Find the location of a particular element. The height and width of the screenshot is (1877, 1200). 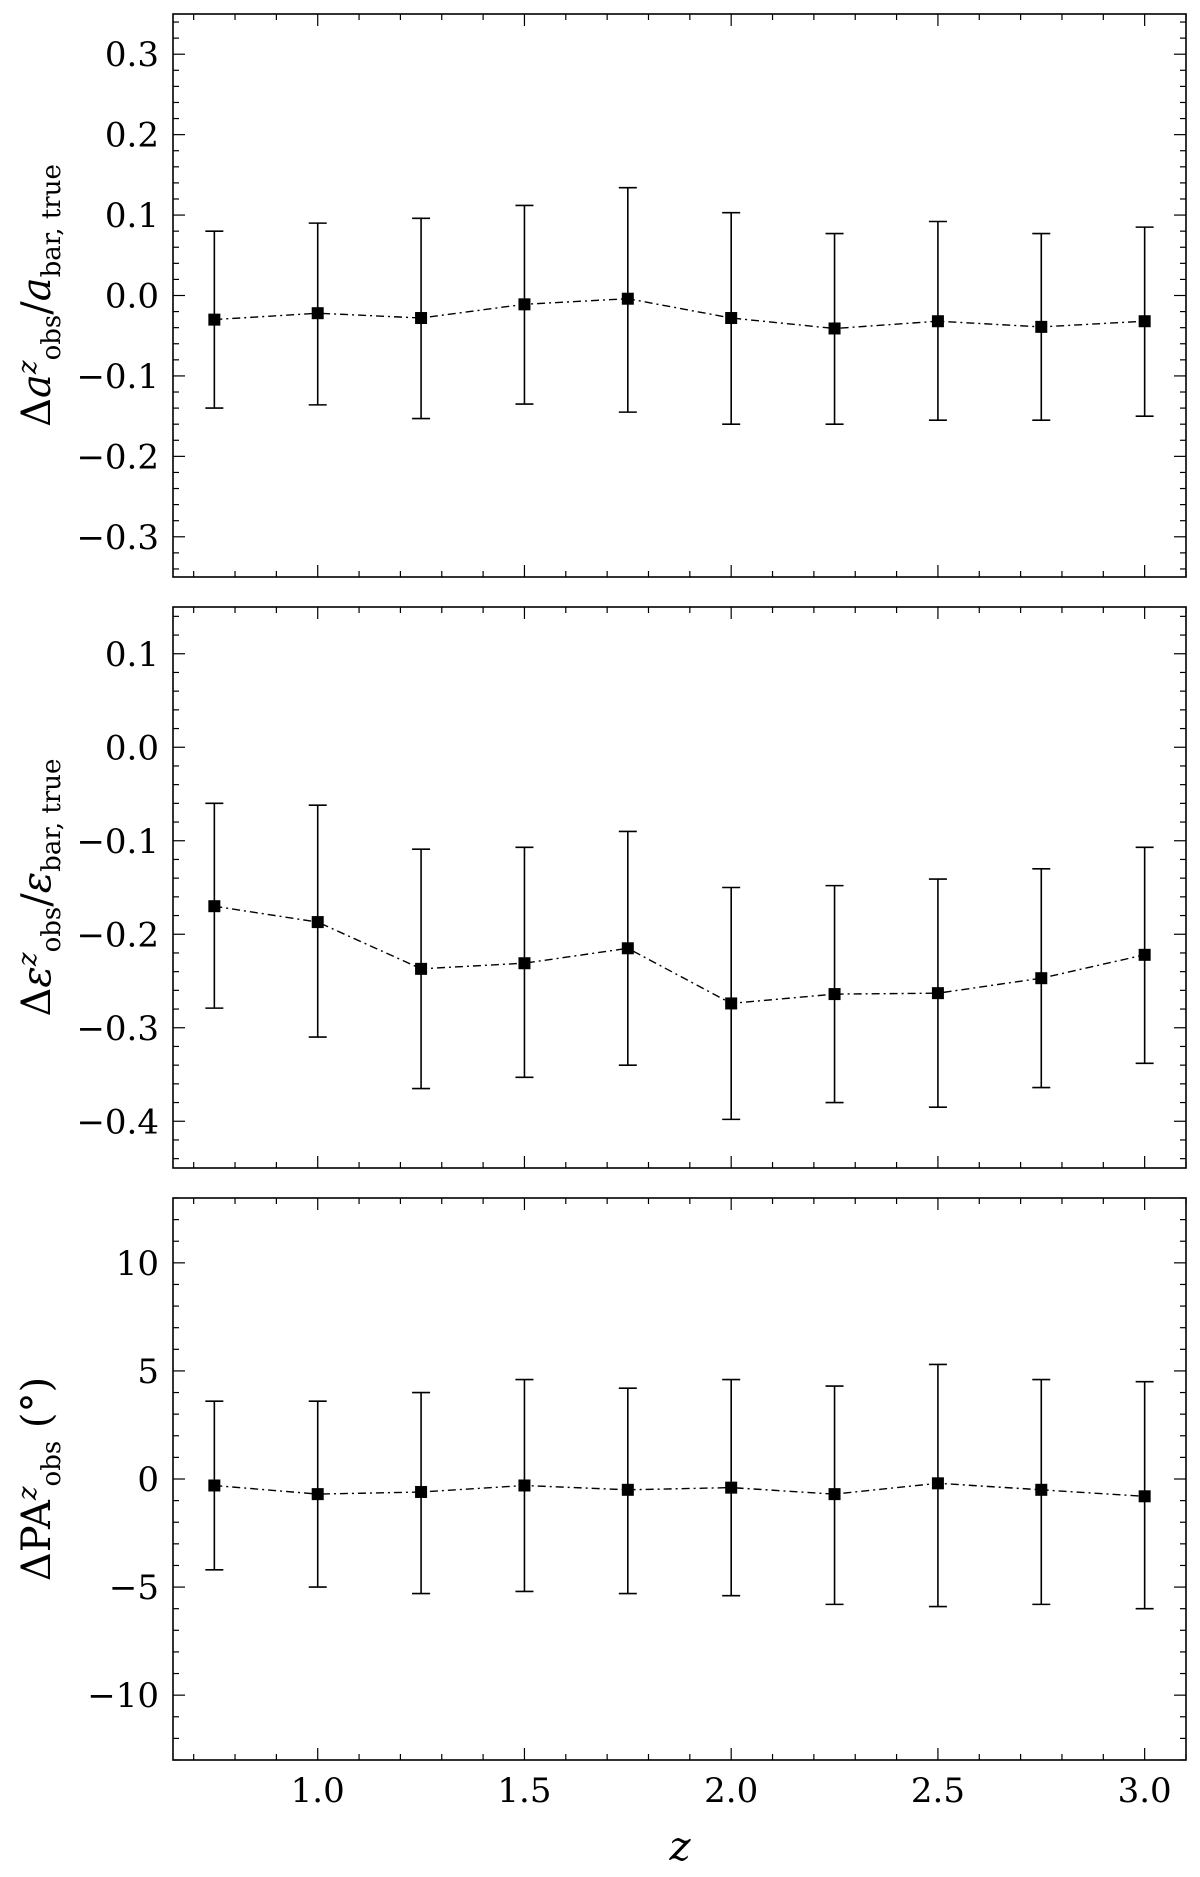

x-tick-label: 2.0 is located at coordinates (731, 1791).